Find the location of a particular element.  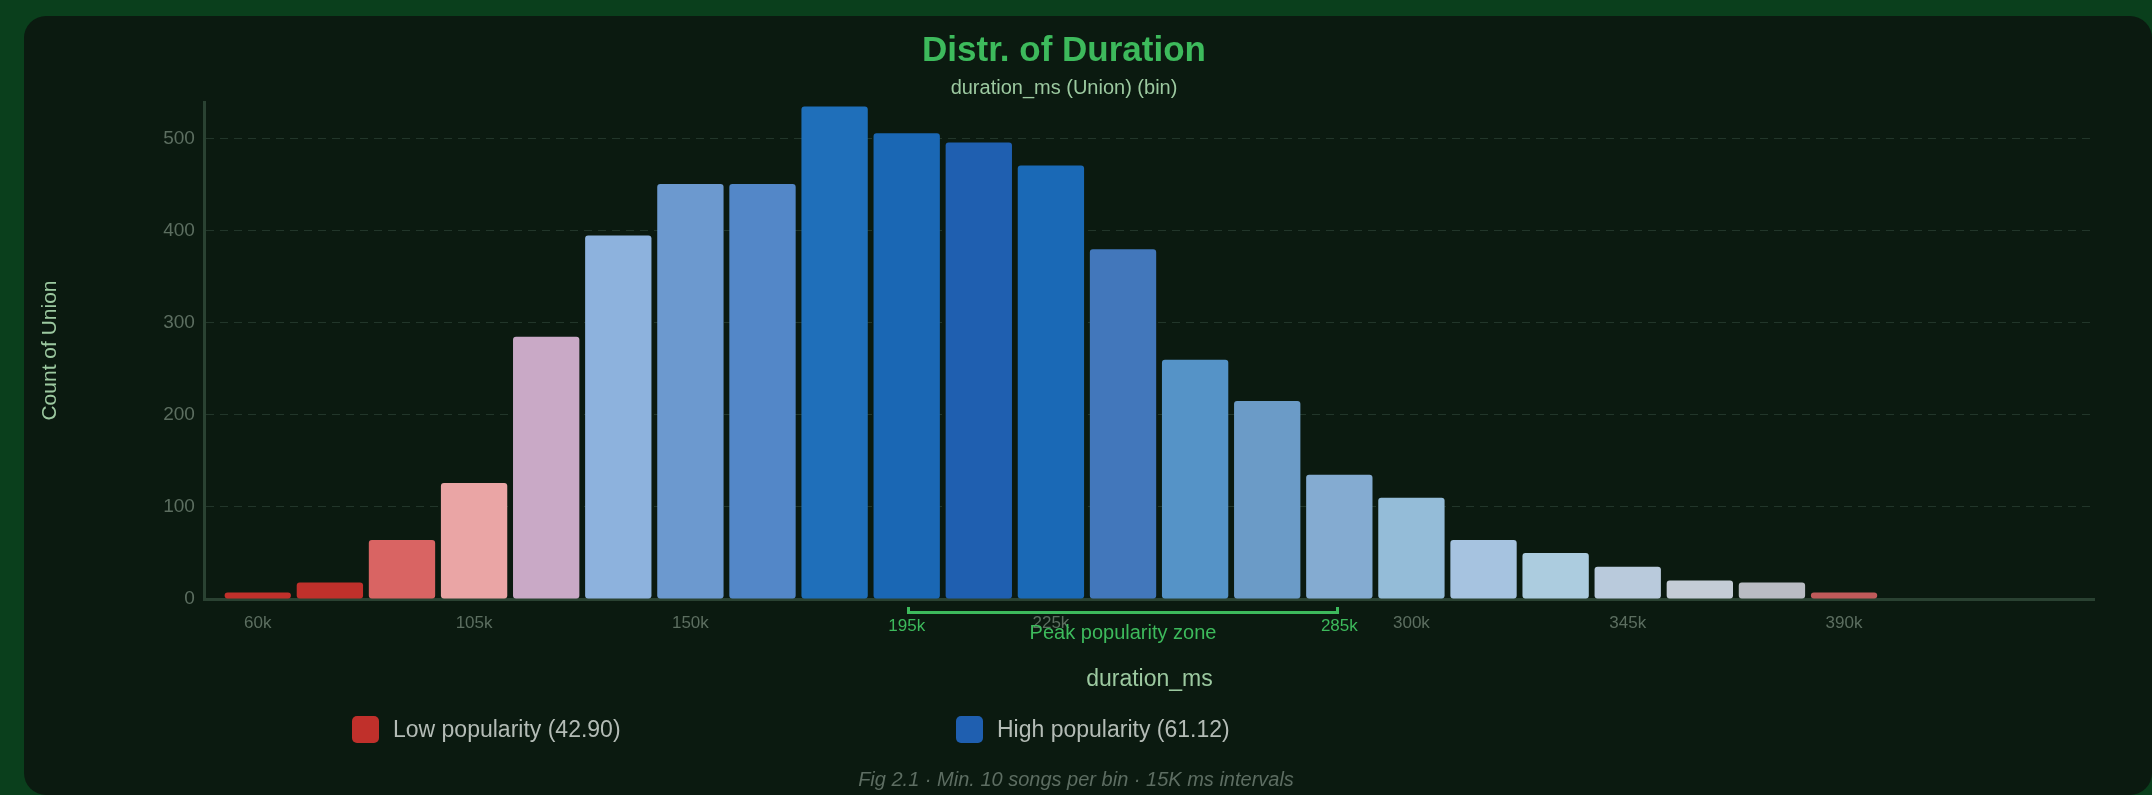

annotation: 195k is located at coordinates (907, 626).